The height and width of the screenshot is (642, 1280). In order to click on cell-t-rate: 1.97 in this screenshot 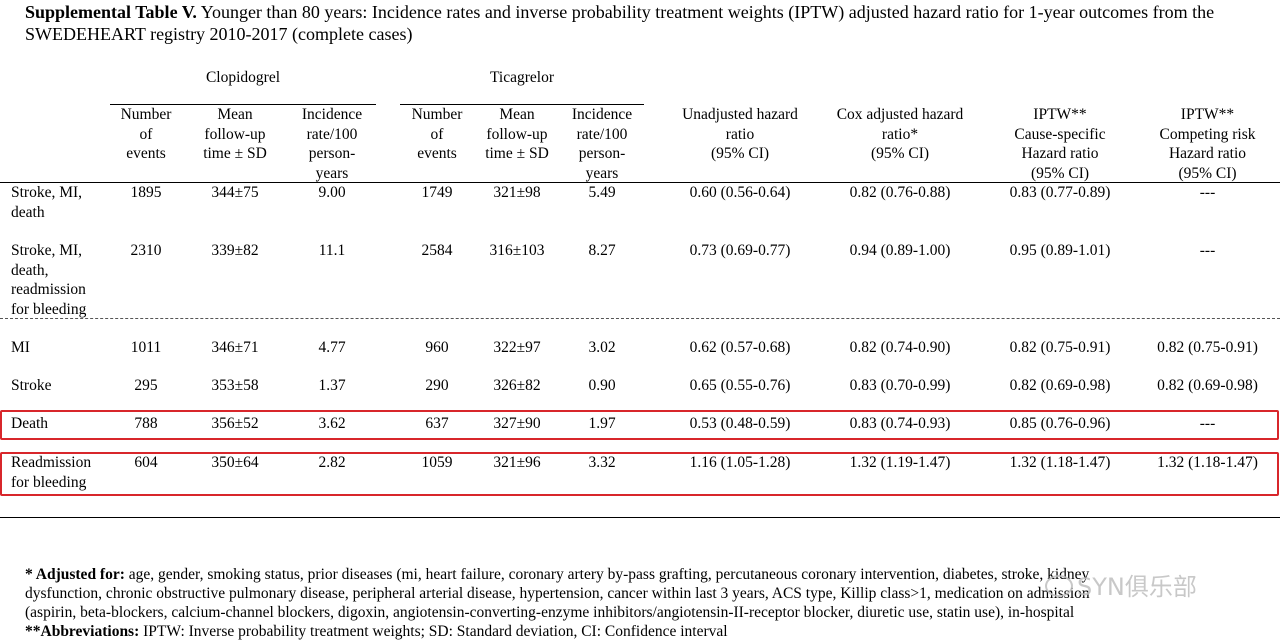, I will do `click(602, 423)`.